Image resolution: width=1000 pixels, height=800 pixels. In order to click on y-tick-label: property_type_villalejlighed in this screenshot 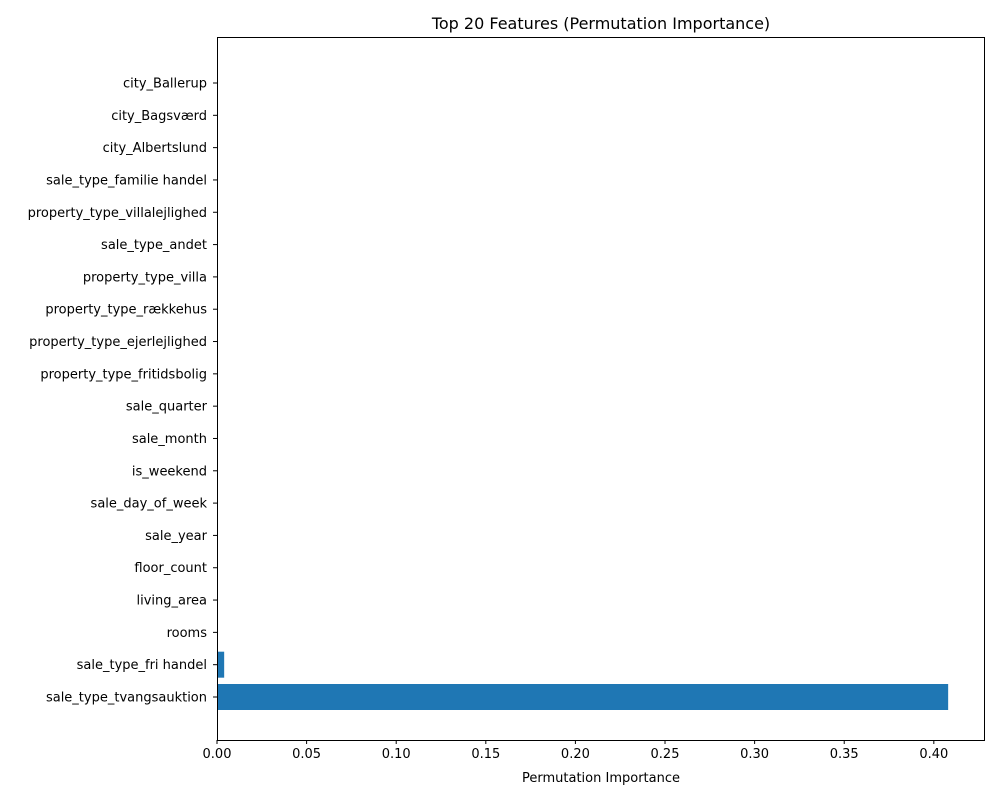, I will do `click(117, 213)`.